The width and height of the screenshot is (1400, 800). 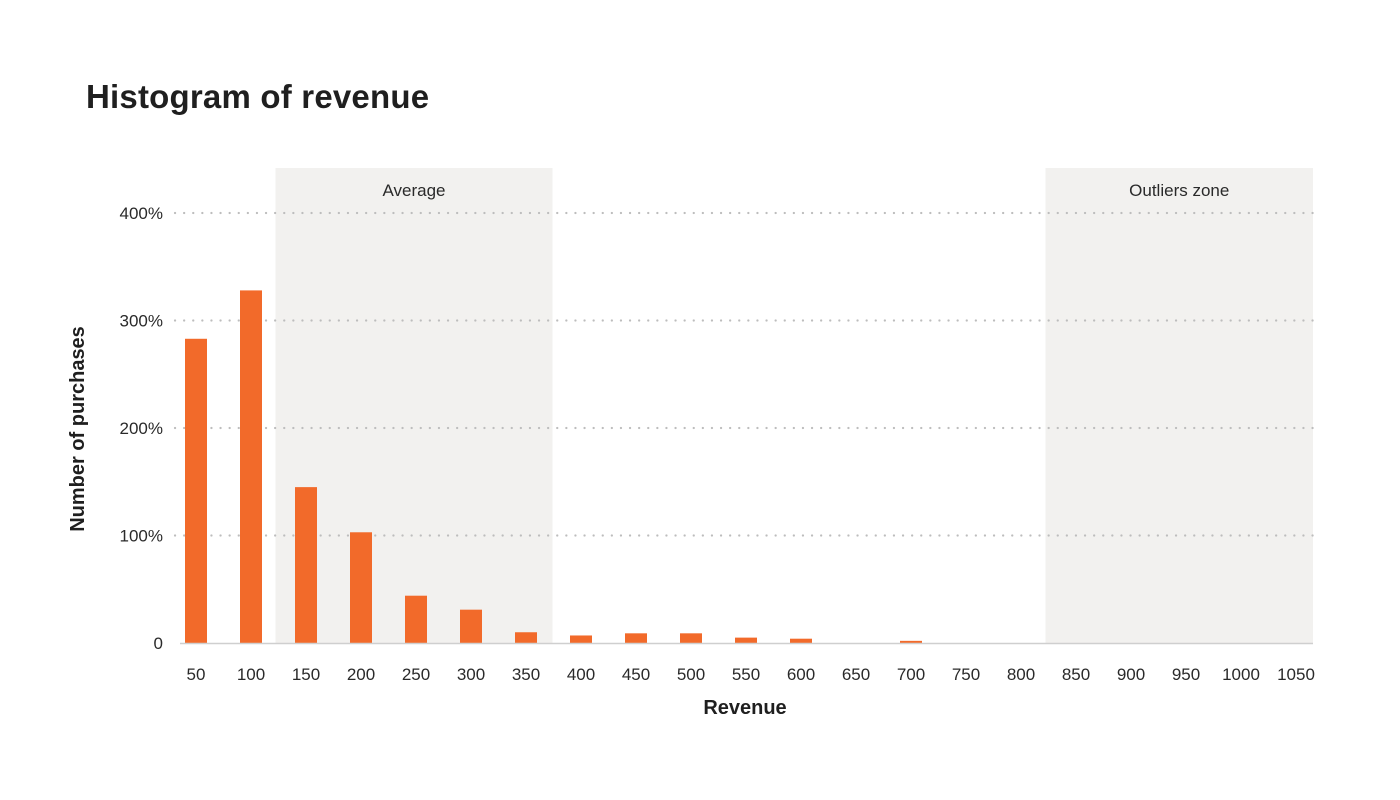 What do you see at coordinates (1179, 405) in the screenshot?
I see `zone-outliers-zone` at bounding box center [1179, 405].